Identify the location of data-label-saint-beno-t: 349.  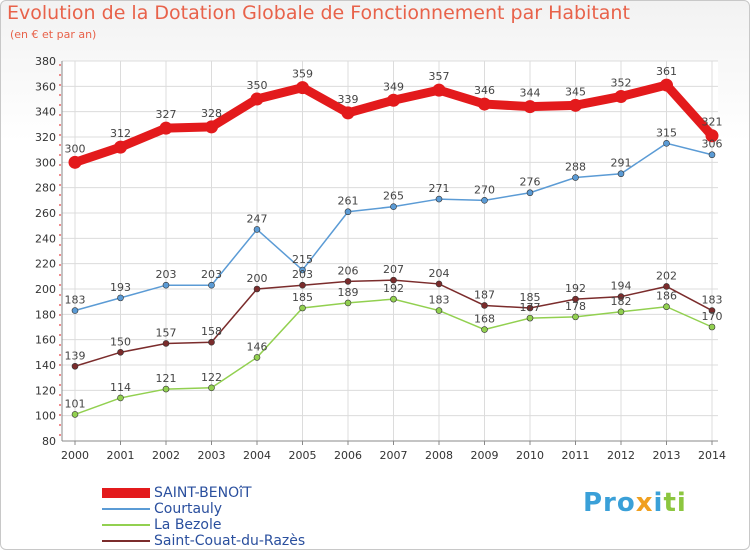
(393, 86).